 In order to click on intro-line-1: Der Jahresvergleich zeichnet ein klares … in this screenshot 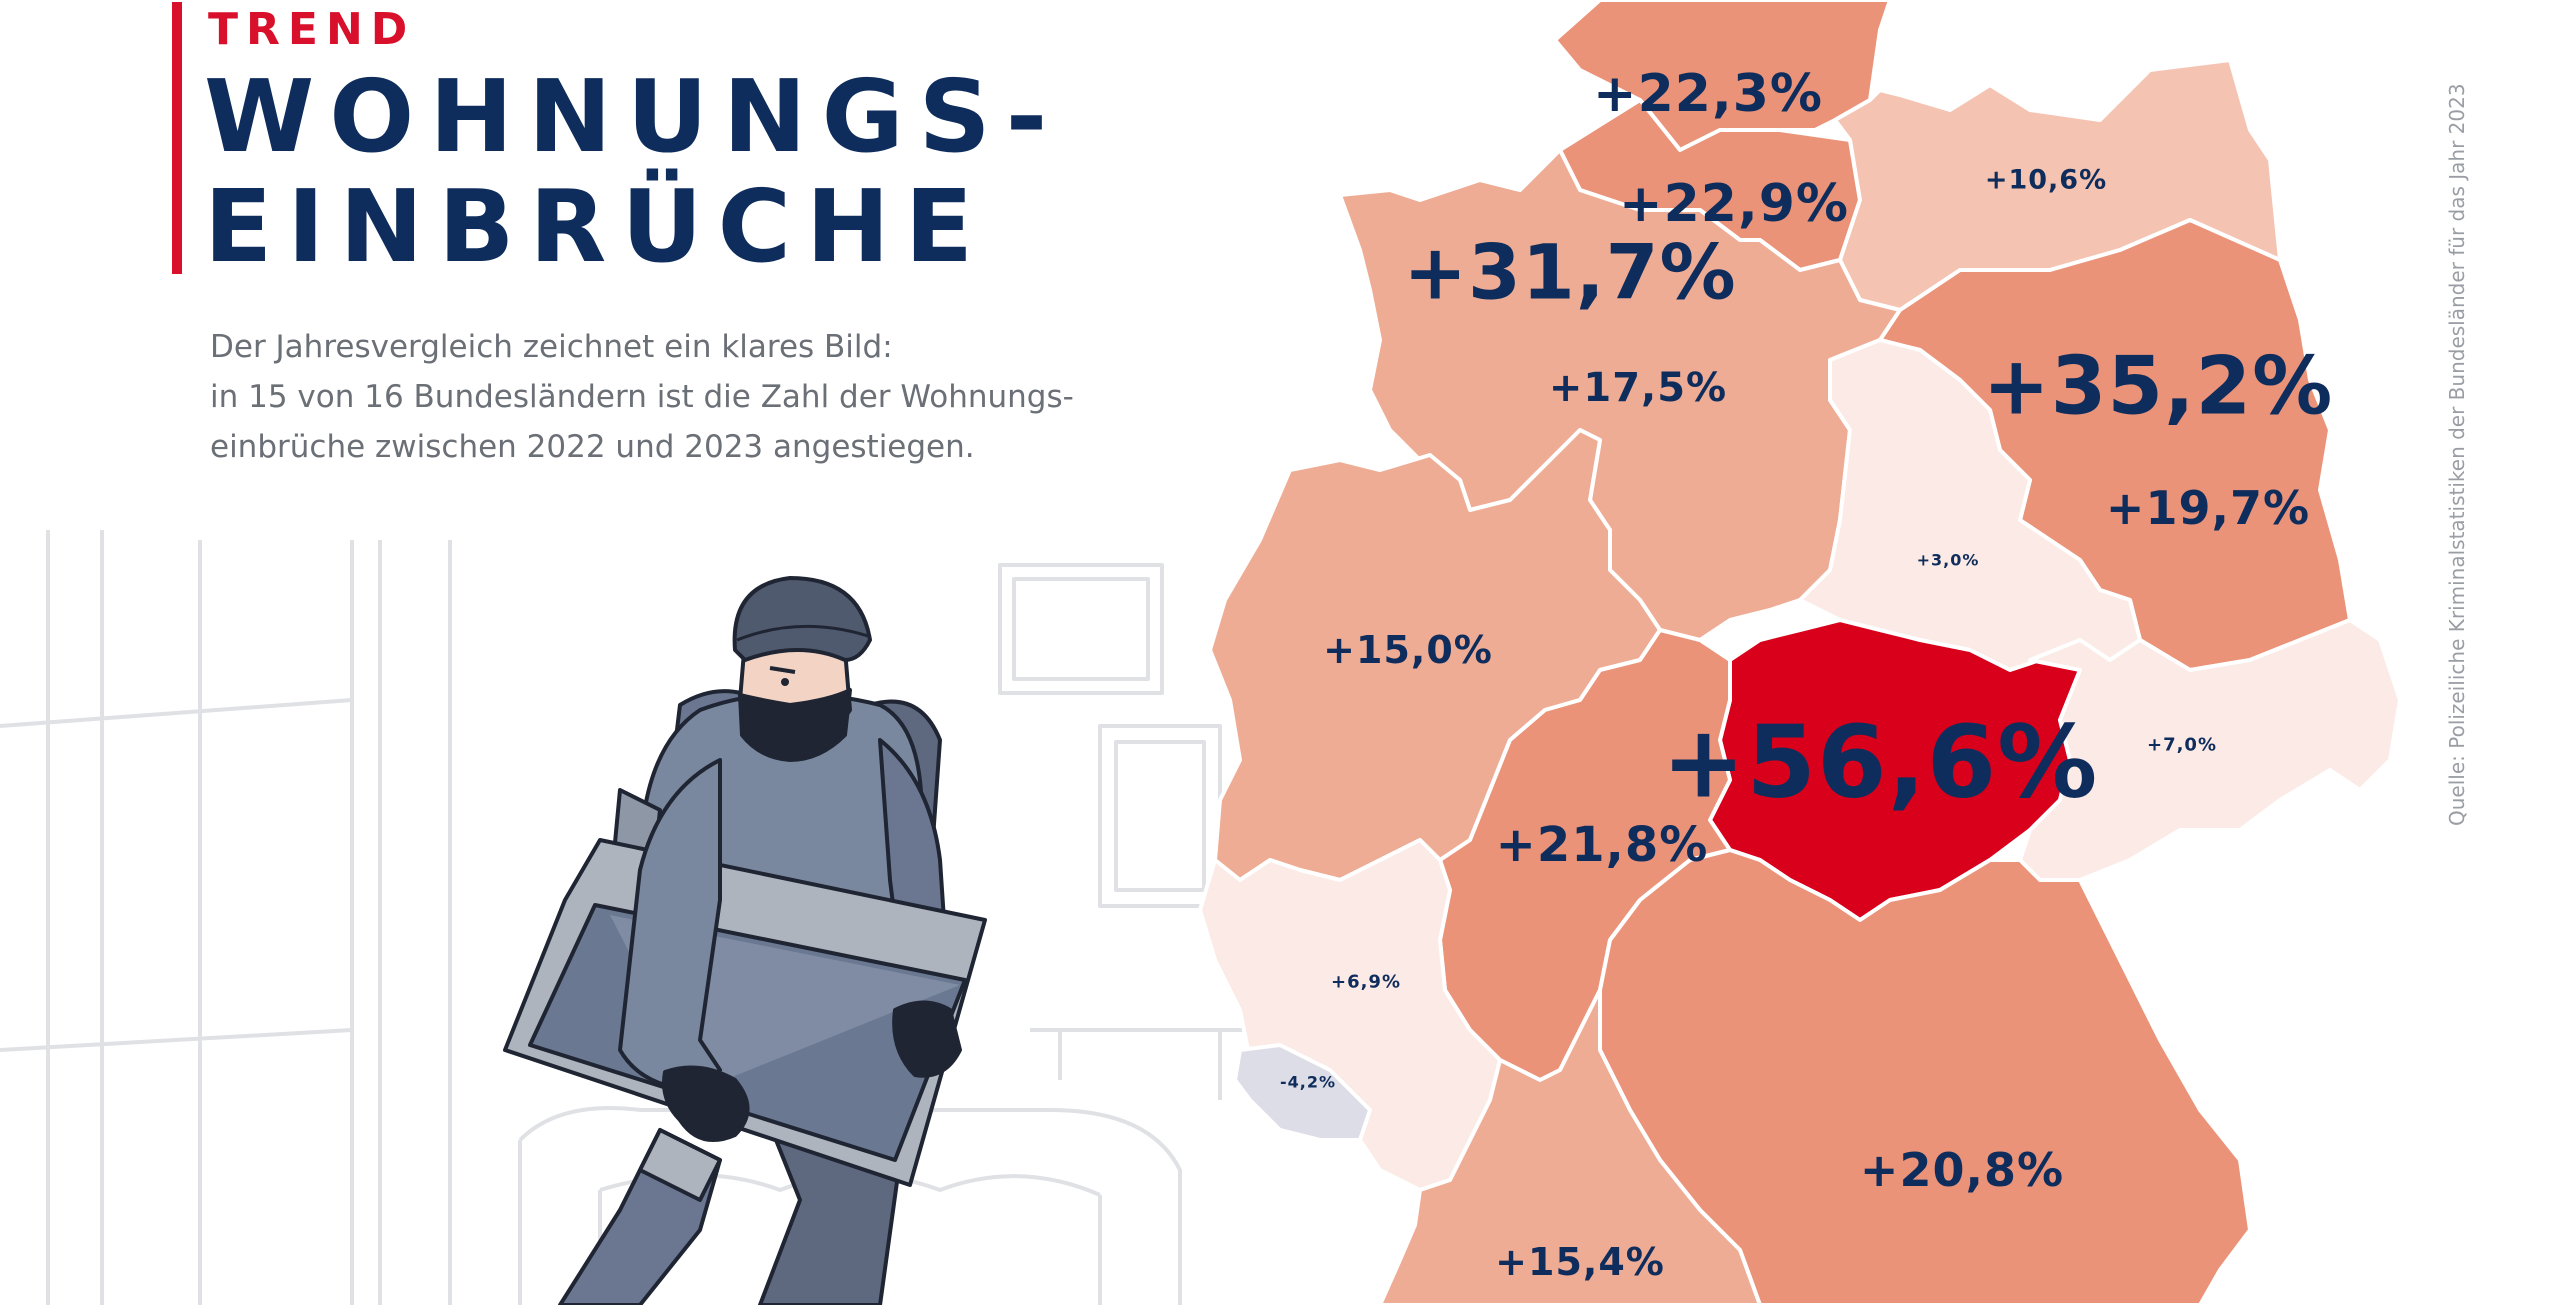, I will do `click(551, 347)`.